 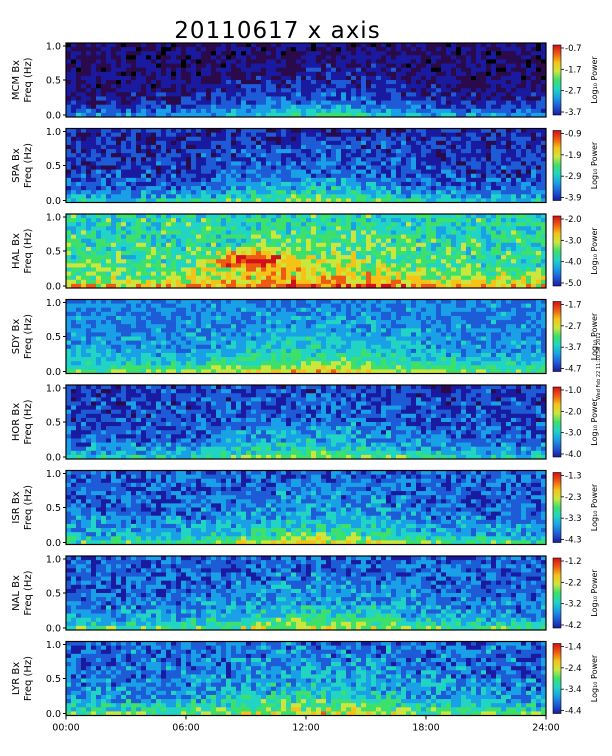 I want to click on colorbar-tick-label: -2.4, so click(x=573, y=669).